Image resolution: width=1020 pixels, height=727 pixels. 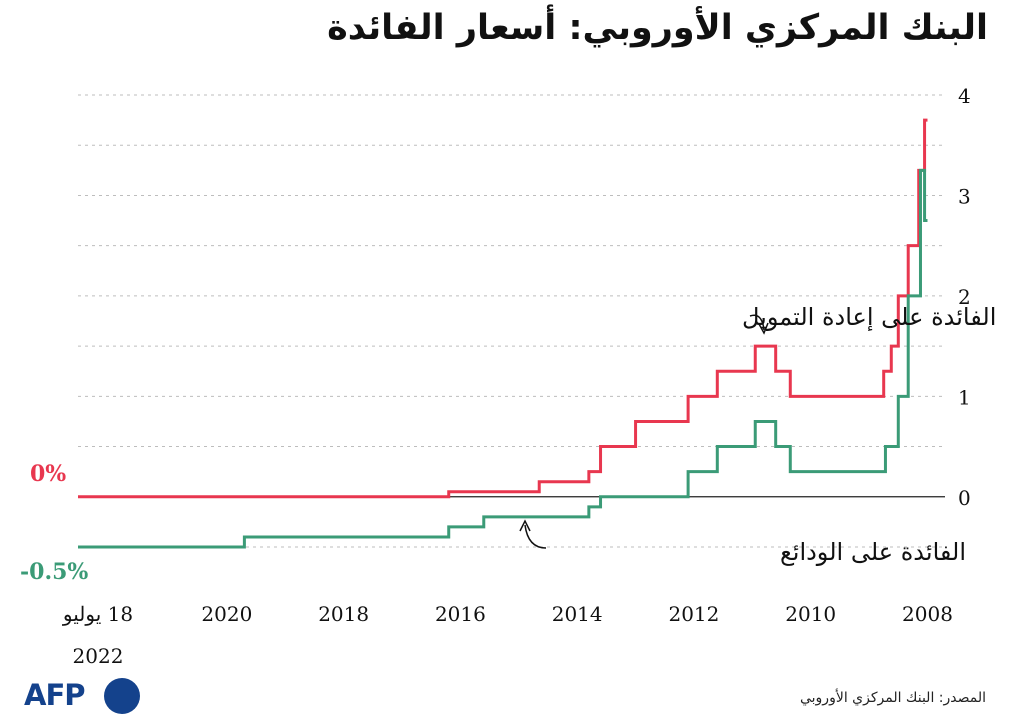 What do you see at coordinates (460, 614) in the screenshot?
I see `x-tick-label: 2016` at bounding box center [460, 614].